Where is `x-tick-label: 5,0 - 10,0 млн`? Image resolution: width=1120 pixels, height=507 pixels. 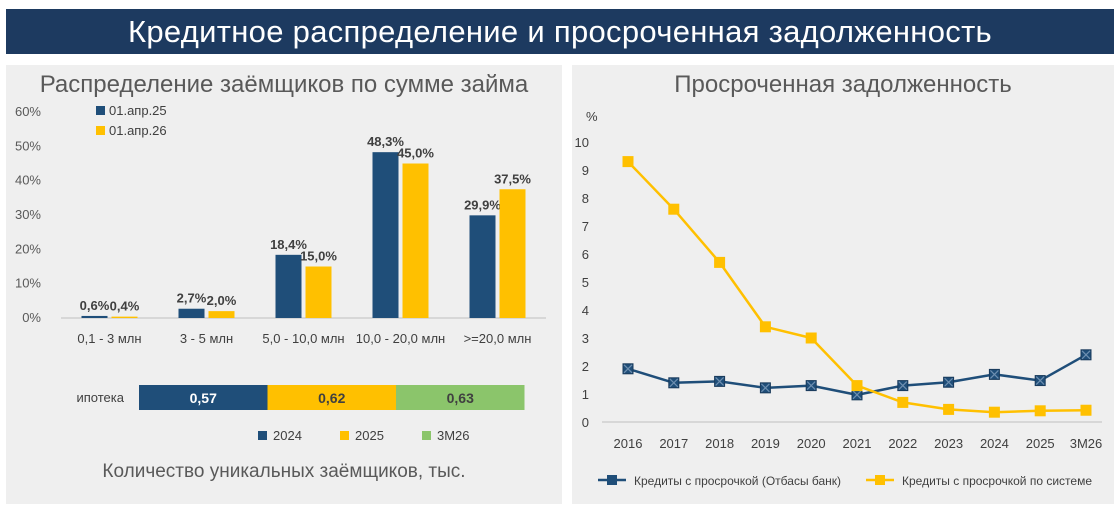 x-tick-label: 5,0 - 10,0 млн is located at coordinates (303, 338).